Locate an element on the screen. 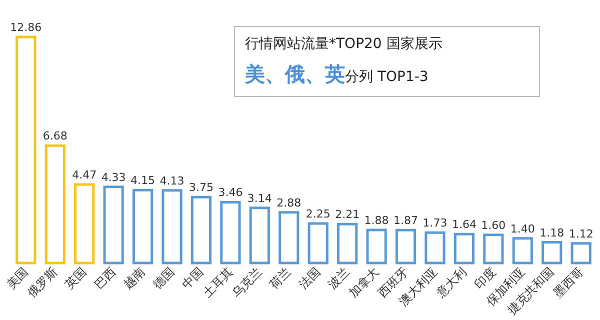 The image size is (600, 320). data-label: 4.13 is located at coordinates (172, 181).